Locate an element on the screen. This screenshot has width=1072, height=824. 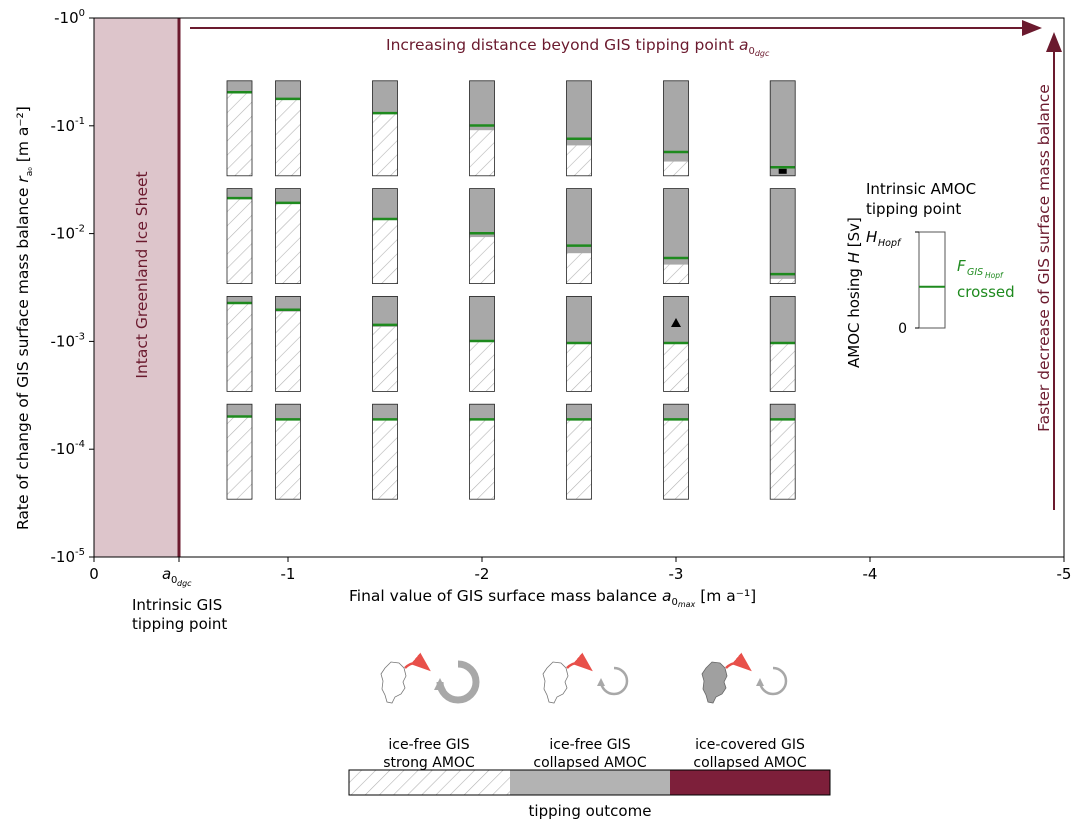
x-special-tick: a 0 dgc is located at coordinates (177, 572).